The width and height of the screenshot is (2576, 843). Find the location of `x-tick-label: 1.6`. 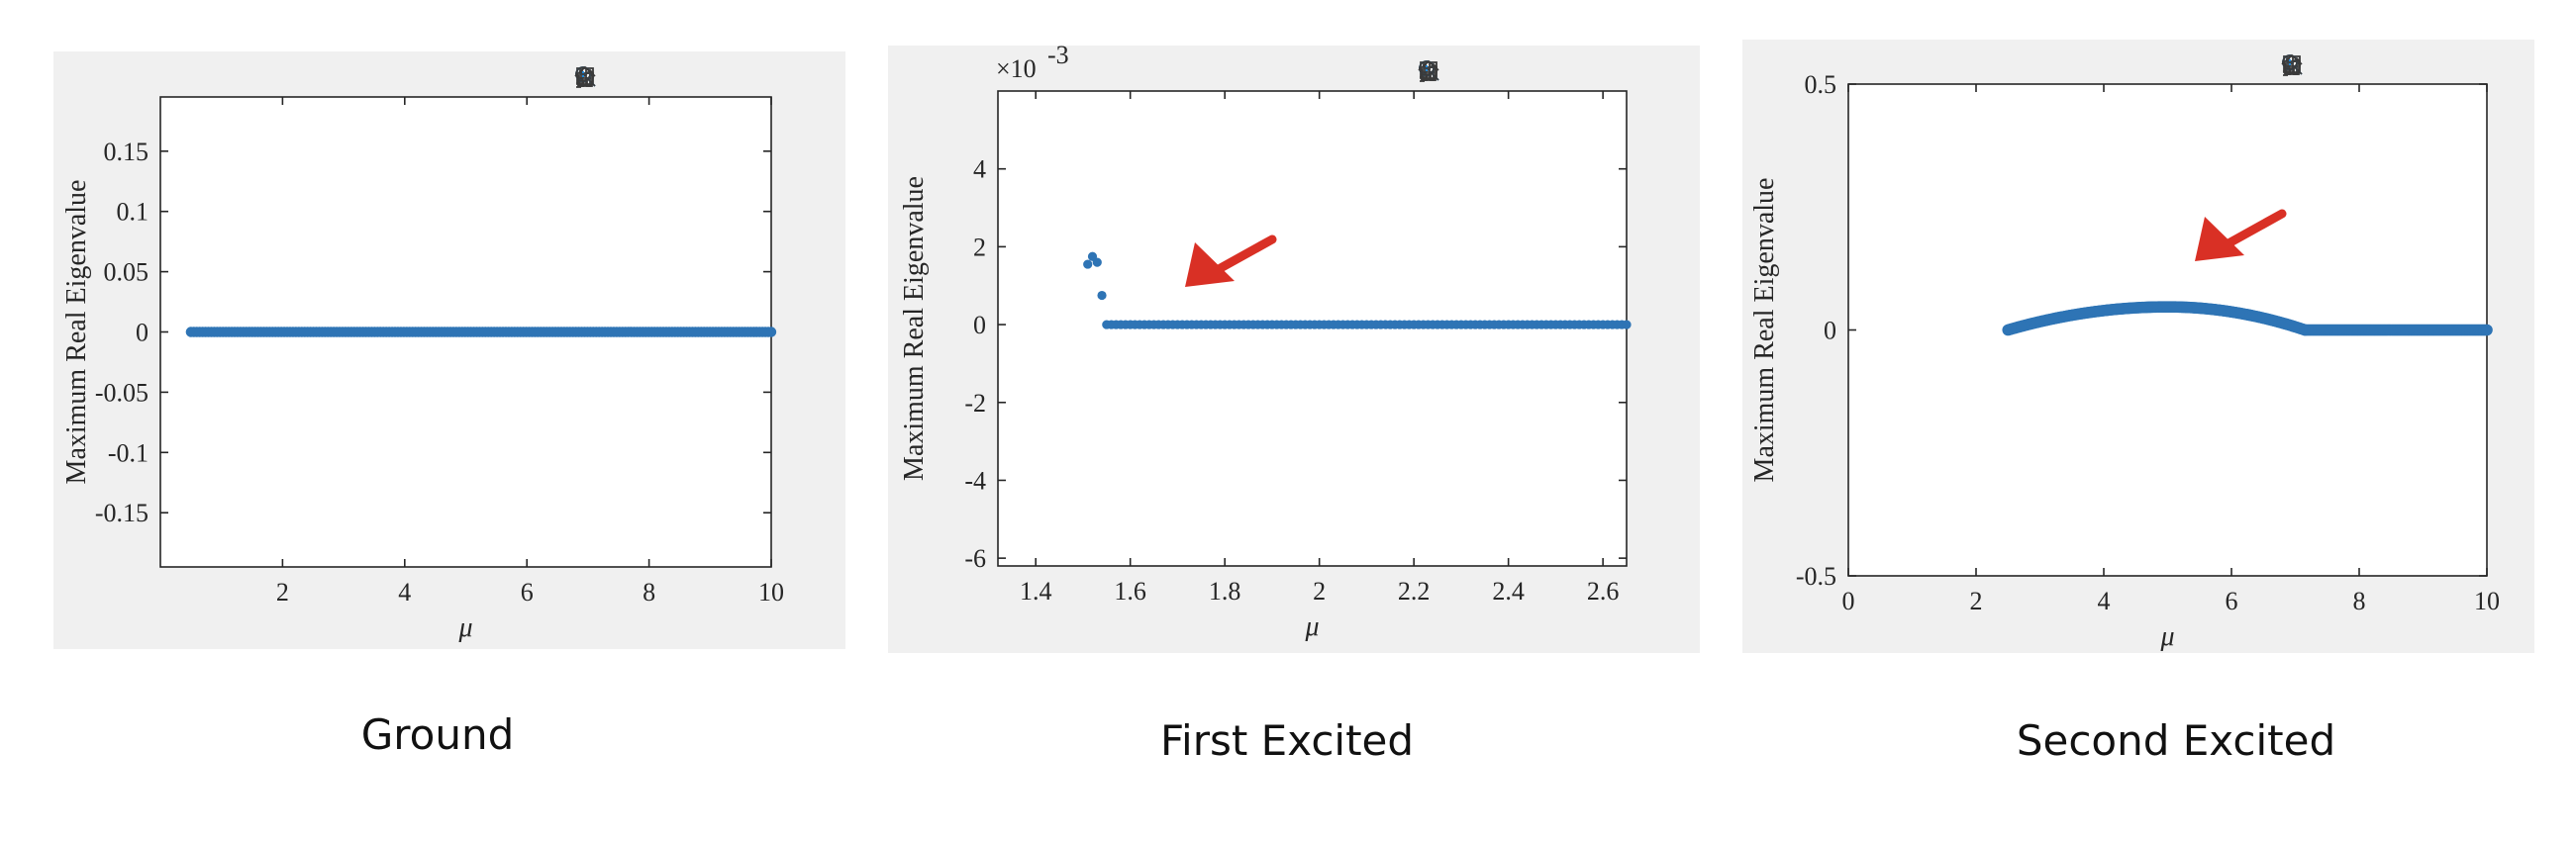

x-tick-label: 1.6 is located at coordinates (1130, 592).